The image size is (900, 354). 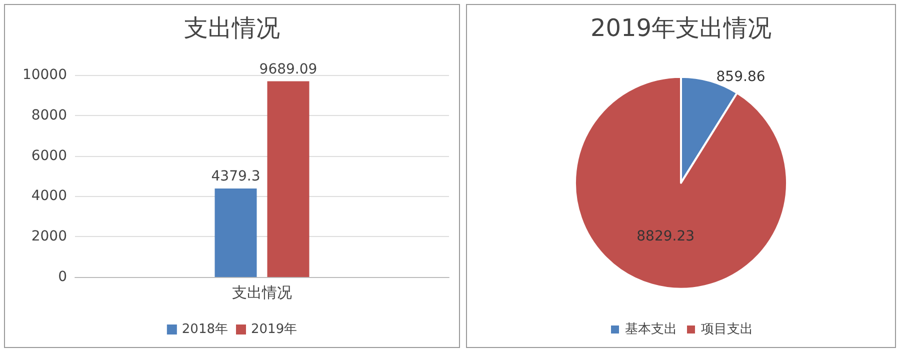 I want to click on data-label: 859.86, so click(x=741, y=77).